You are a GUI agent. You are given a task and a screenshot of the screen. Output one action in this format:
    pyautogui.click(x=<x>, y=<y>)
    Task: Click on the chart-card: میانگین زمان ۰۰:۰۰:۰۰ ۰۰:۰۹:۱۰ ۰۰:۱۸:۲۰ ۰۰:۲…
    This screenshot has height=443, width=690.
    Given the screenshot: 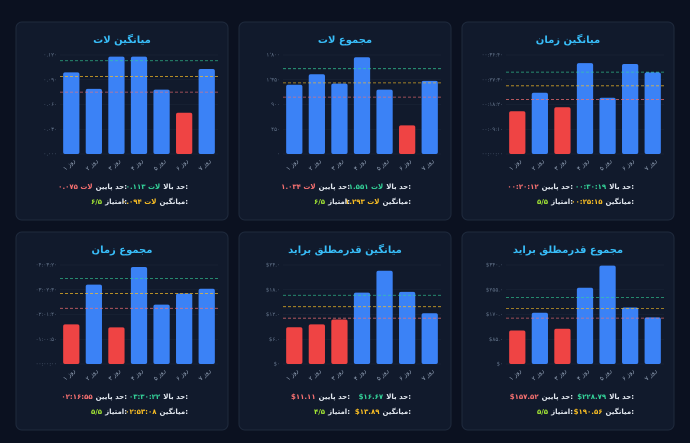 What is the action you would take?
    pyautogui.click(x=568, y=121)
    